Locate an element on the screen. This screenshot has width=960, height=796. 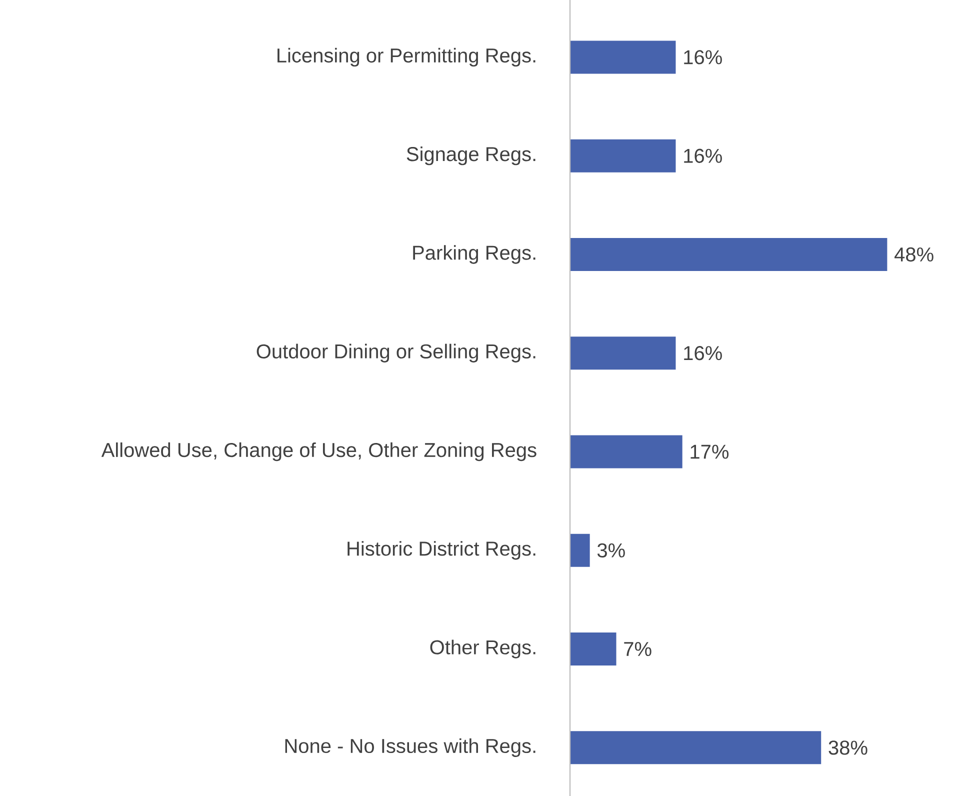
data-label: 38% is located at coordinates (848, 747).